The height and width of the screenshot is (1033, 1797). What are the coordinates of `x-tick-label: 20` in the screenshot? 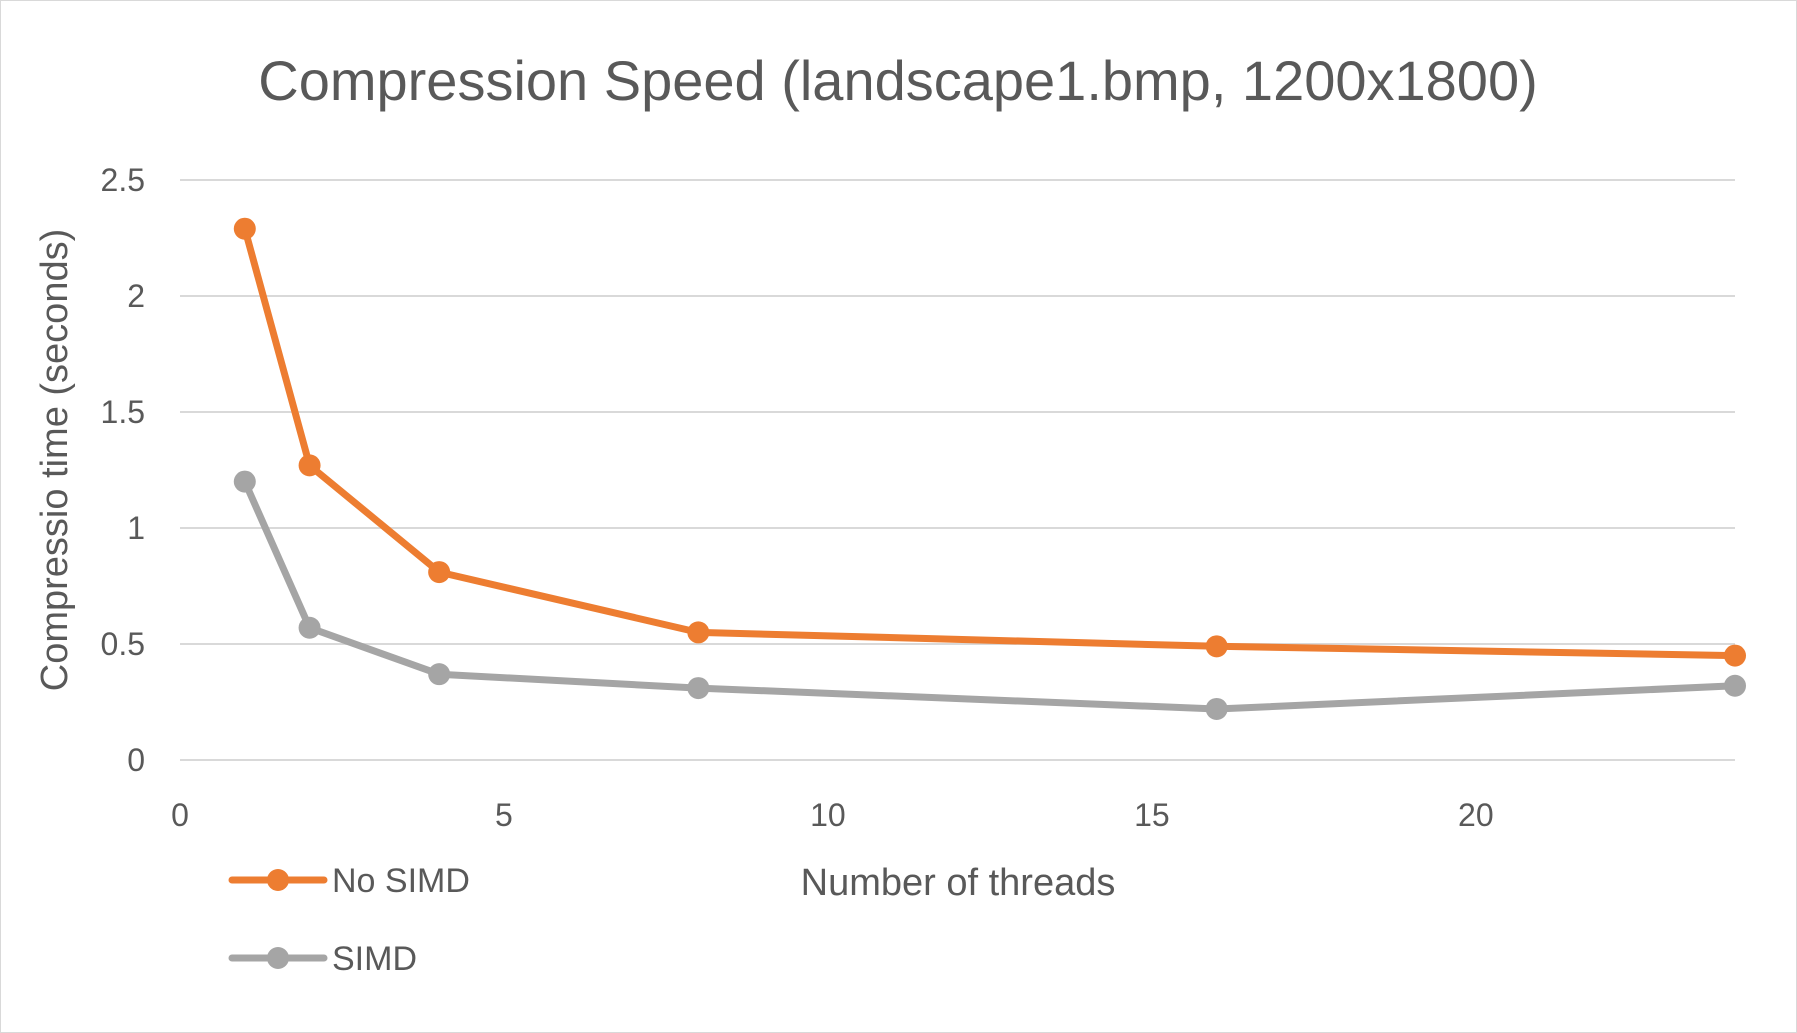 It's located at (1476, 815).